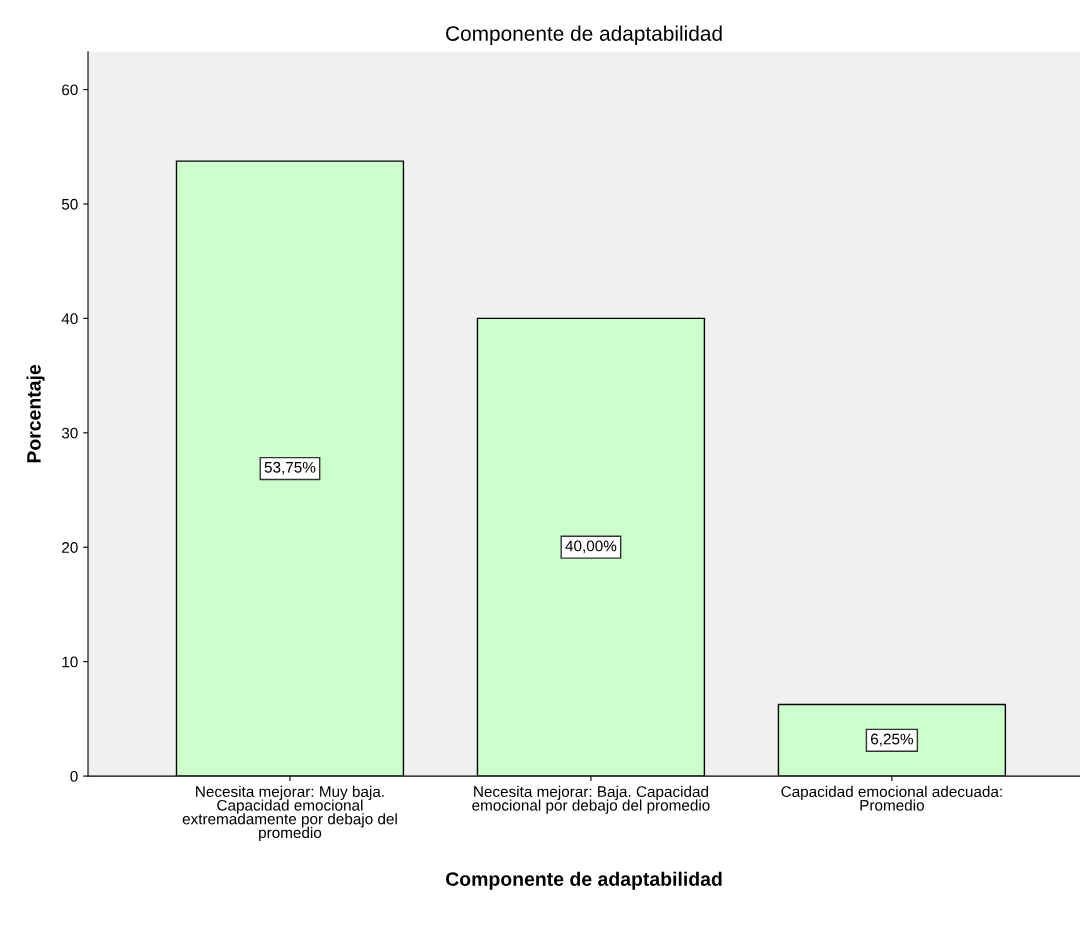 The width and height of the screenshot is (1080, 925). Describe the element at coordinates (891, 798) in the screenshot. I see `x-tick-label: Capacidad emocional adecuada: Promedio` at that location.